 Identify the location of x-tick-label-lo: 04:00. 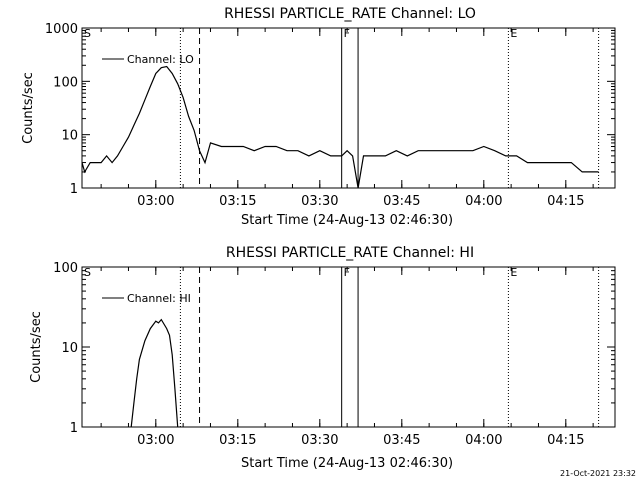
(483, 201).